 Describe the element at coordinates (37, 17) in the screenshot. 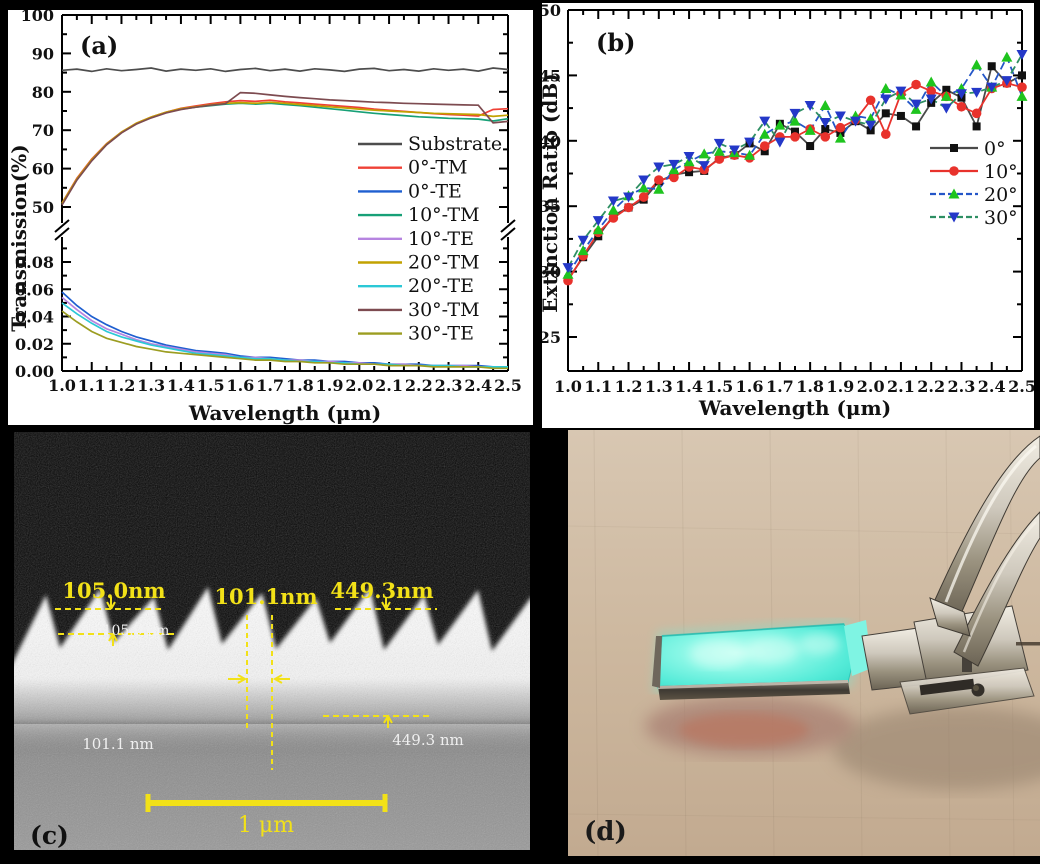

I see `y-tick-label: 100` at that location.